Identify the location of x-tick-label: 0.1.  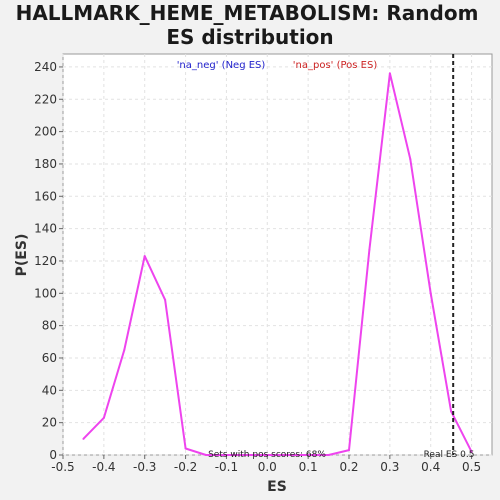
(308, 467).